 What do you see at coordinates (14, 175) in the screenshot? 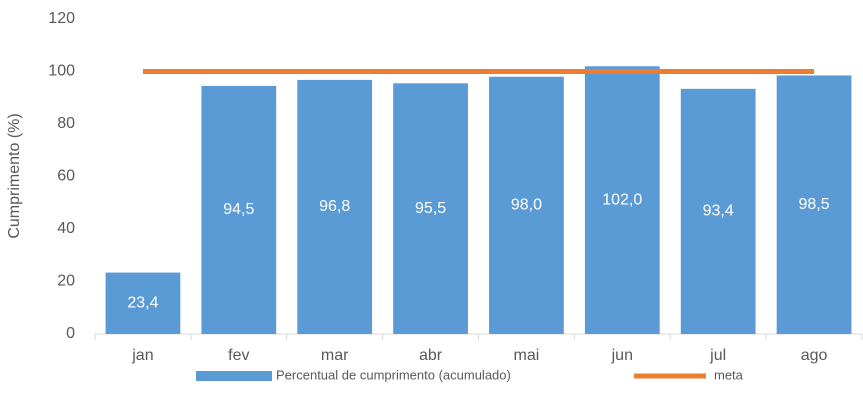
I see `y-axis-label: Cumprimento (%)` at bounding box center [14, 175].